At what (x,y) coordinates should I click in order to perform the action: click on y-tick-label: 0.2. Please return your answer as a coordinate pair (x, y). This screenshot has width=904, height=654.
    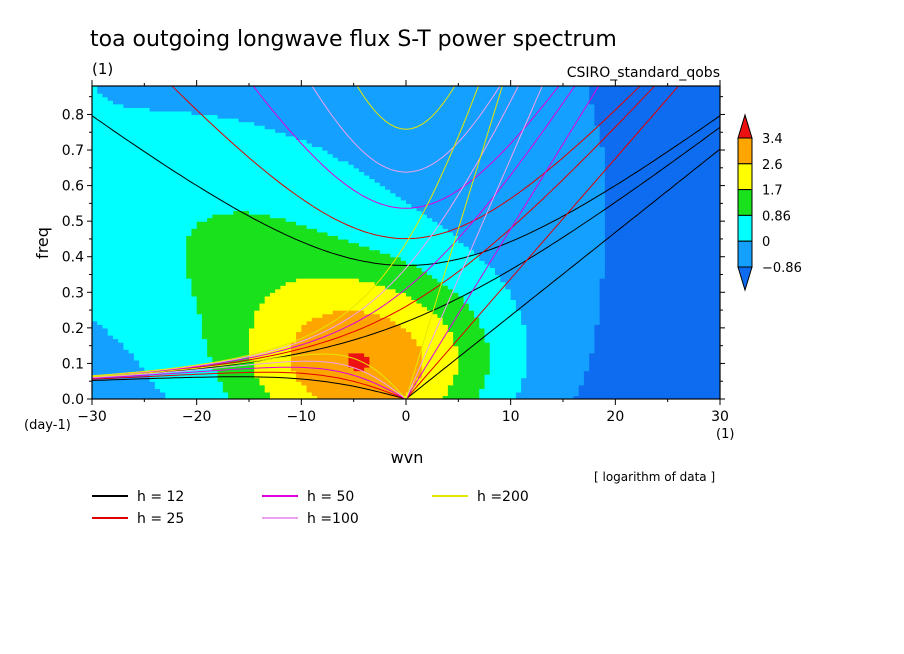
    Looking at the image, I should click on (73, 329).